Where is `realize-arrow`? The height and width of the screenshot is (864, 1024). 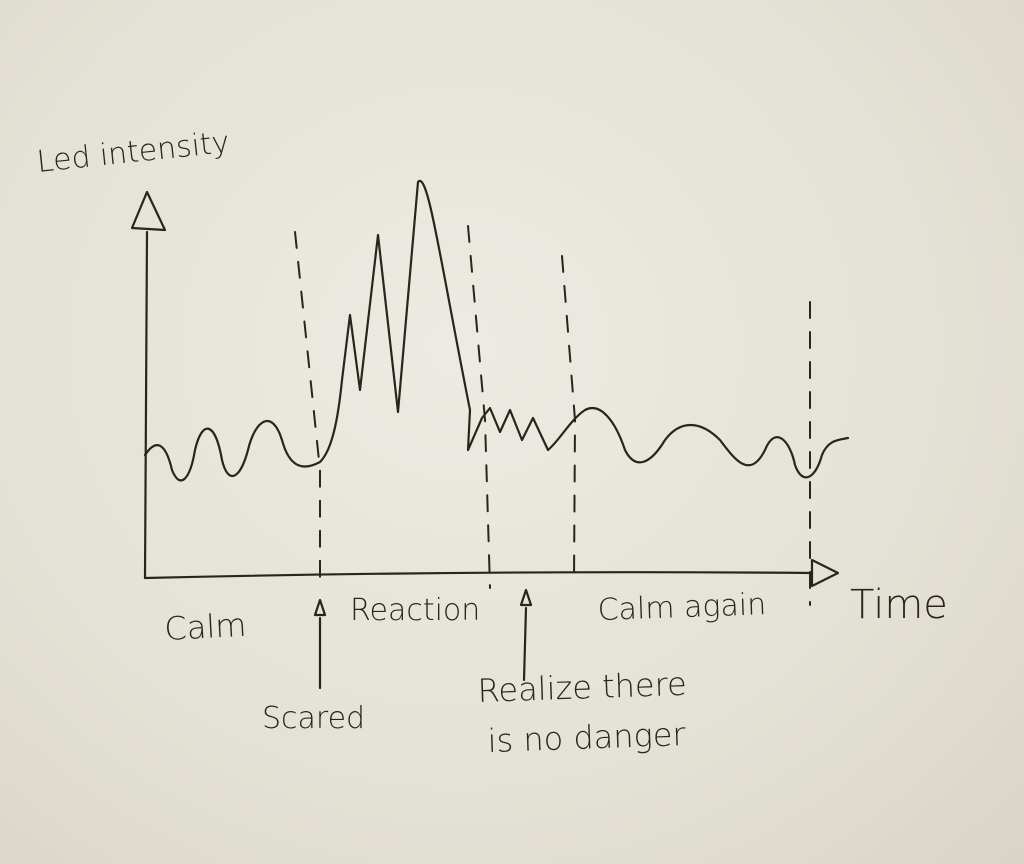
realize-arrow is located at coordinates (525, 644).